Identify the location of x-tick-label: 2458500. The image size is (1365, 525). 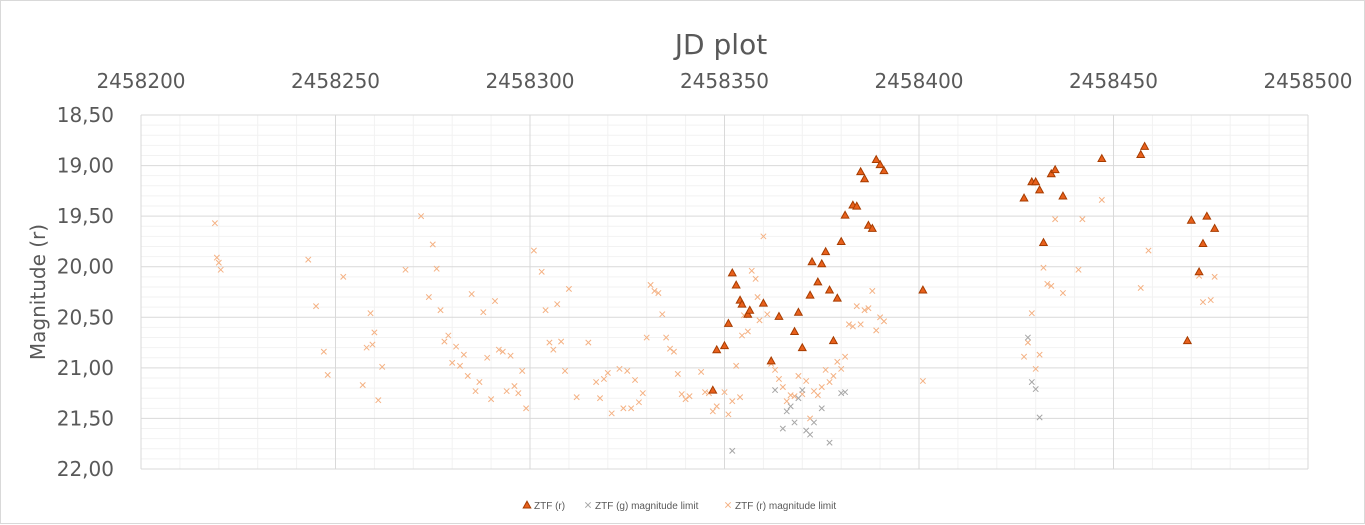
(1307, 81).